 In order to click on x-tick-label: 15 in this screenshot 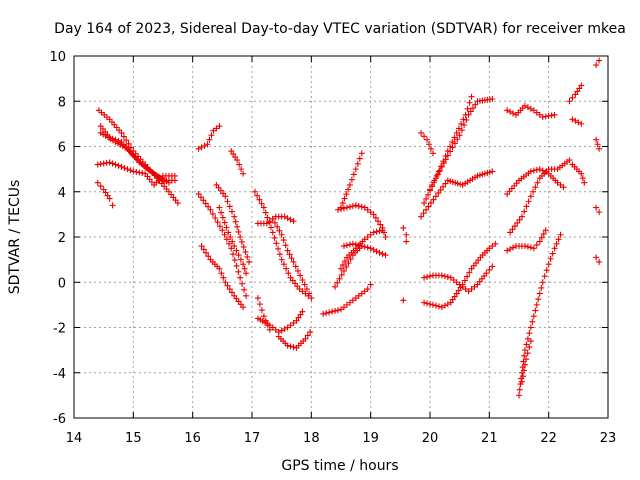, I will do `click(133, 438)`.